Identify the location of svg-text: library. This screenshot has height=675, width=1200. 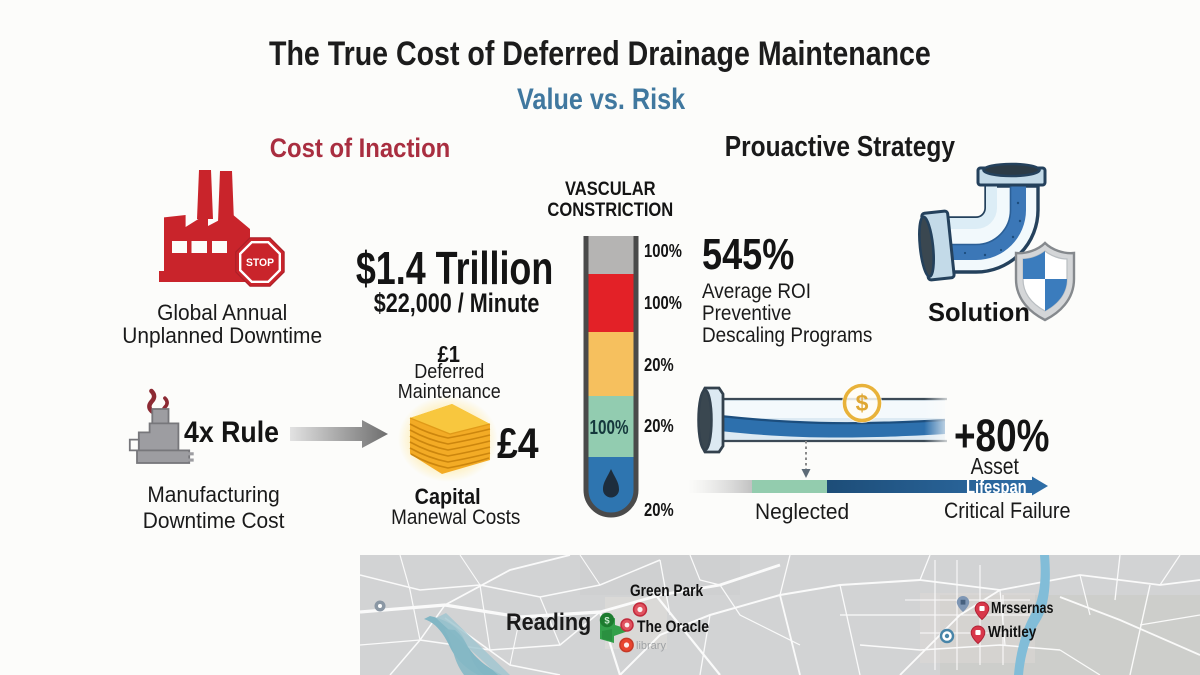
(651, 646).